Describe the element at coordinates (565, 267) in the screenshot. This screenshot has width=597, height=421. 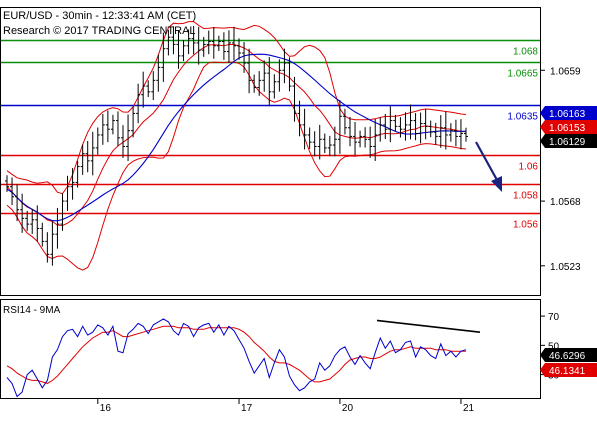
I see `y-tick-label: 1.0523` at that location.